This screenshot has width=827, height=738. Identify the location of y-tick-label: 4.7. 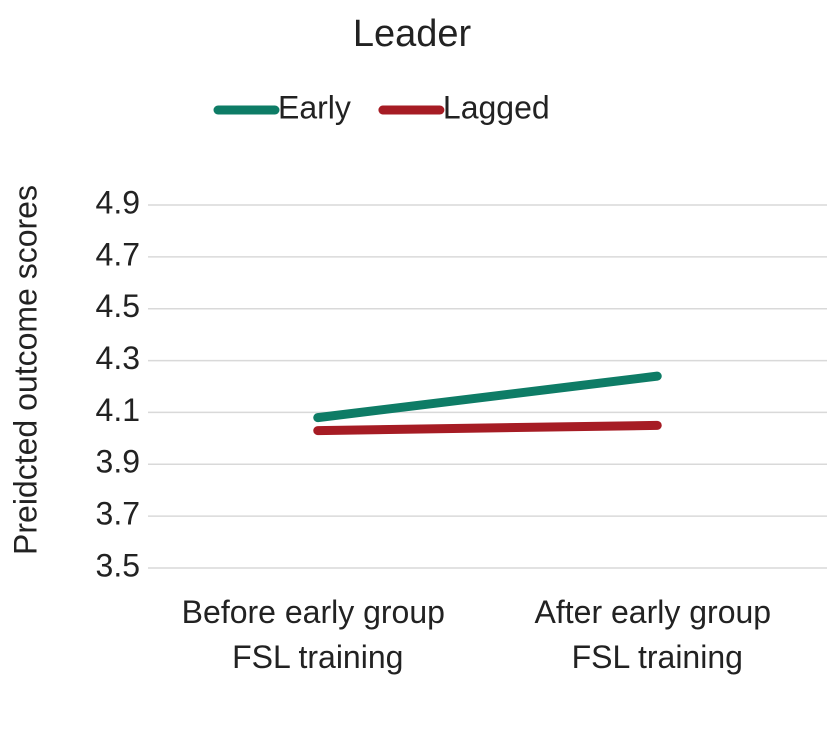
(118, 254).